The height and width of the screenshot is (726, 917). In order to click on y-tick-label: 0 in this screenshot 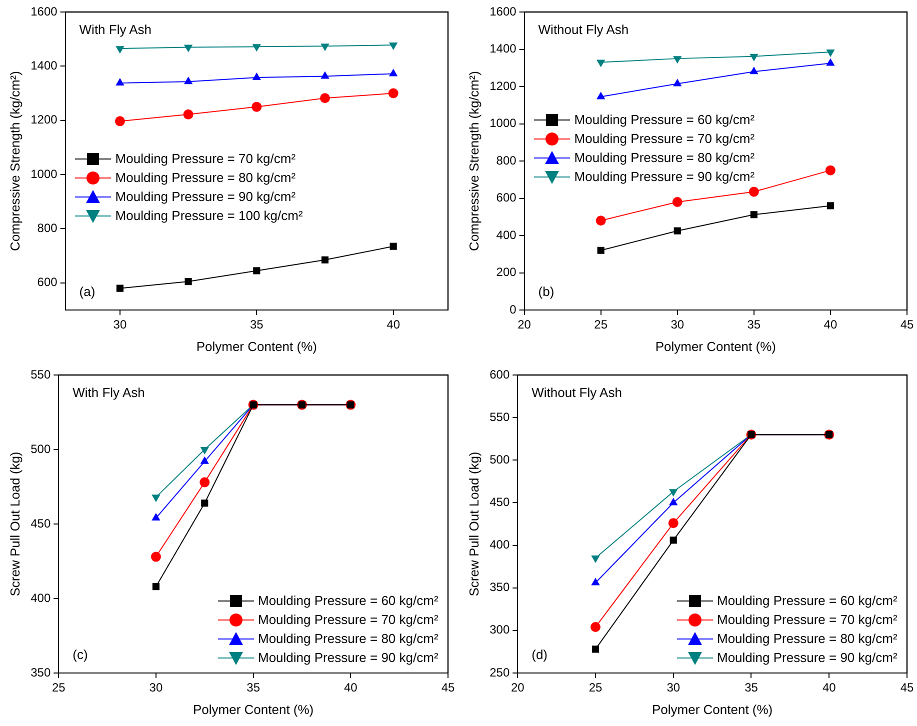, I will do `click(513, 309)`.